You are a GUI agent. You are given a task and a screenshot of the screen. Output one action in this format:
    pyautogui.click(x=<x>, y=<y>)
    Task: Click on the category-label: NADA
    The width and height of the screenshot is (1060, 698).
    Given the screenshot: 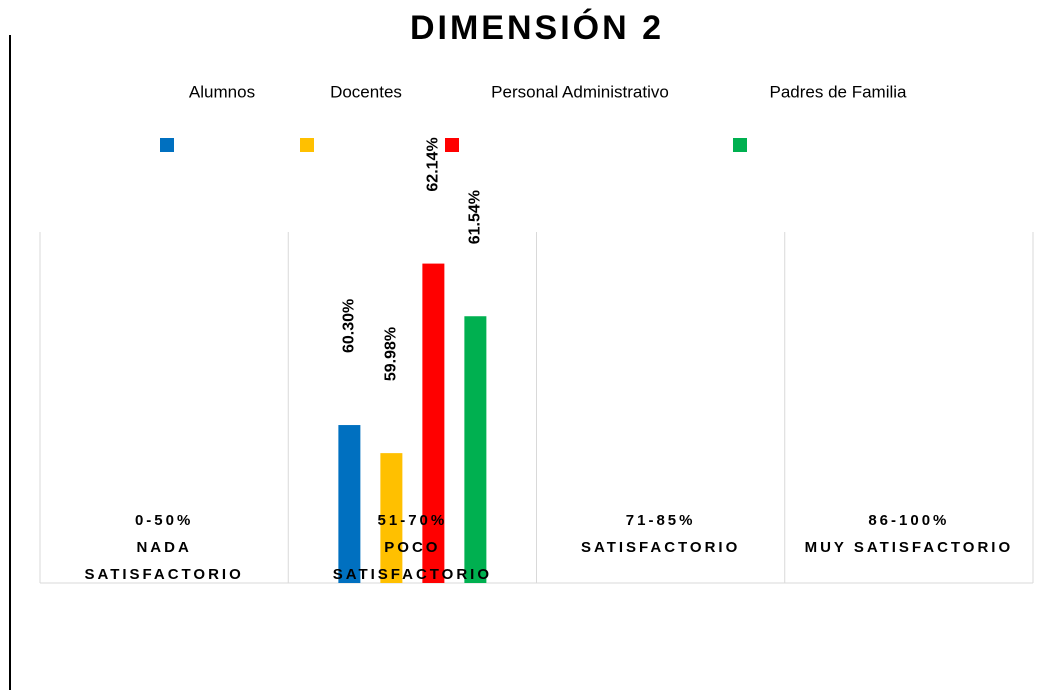 What is the action you would take?
    pyautogui.click(x=163, y=547)
    